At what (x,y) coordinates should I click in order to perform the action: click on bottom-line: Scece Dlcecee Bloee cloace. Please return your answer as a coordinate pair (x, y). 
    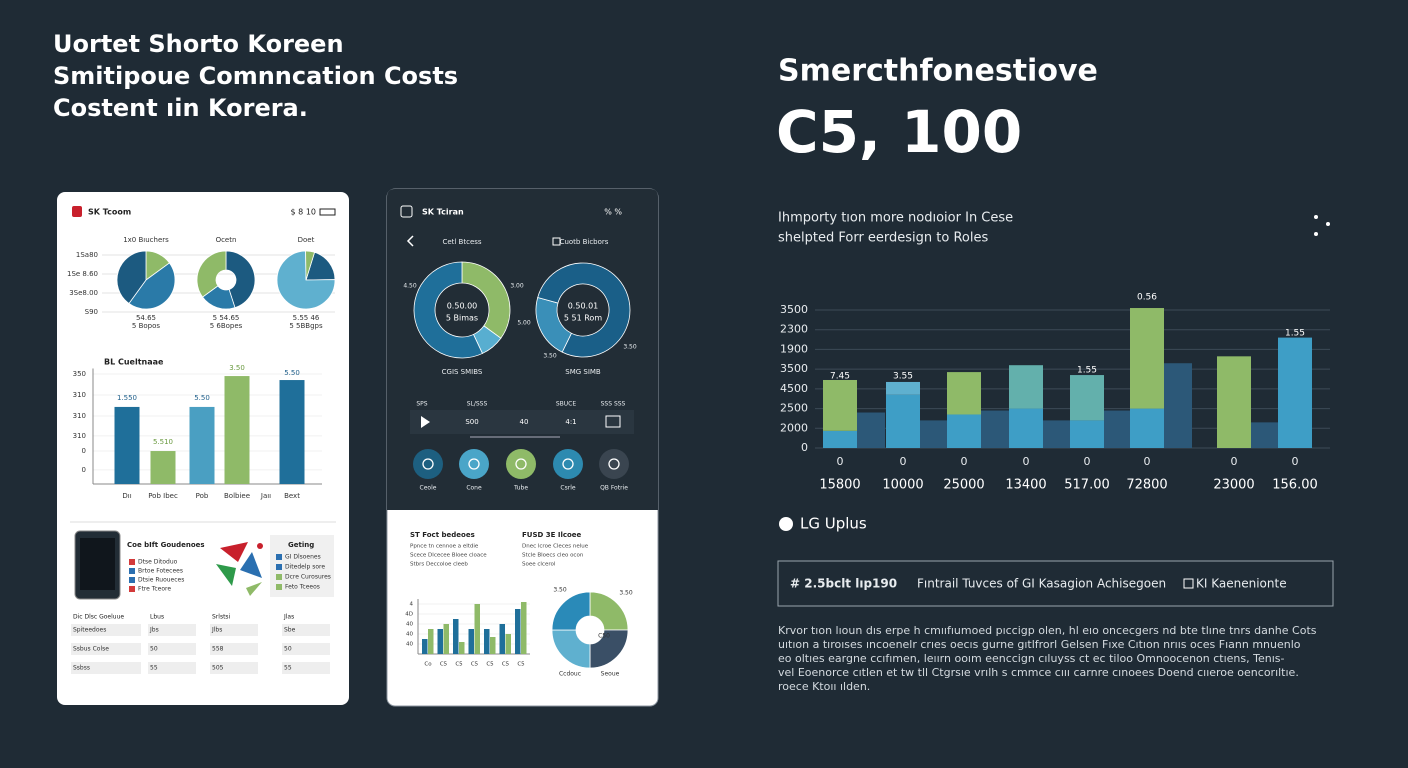
    Looking at the image, I should click on (448, 556).